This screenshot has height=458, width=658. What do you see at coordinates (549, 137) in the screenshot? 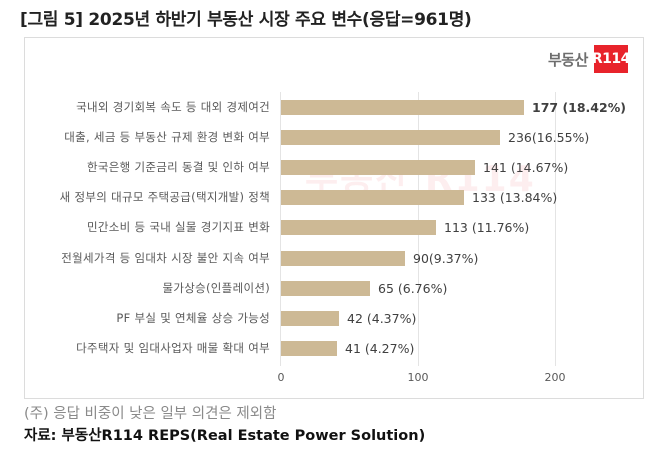
I see `data-label: 236(16.55%)` at bounding box center [549, 137].